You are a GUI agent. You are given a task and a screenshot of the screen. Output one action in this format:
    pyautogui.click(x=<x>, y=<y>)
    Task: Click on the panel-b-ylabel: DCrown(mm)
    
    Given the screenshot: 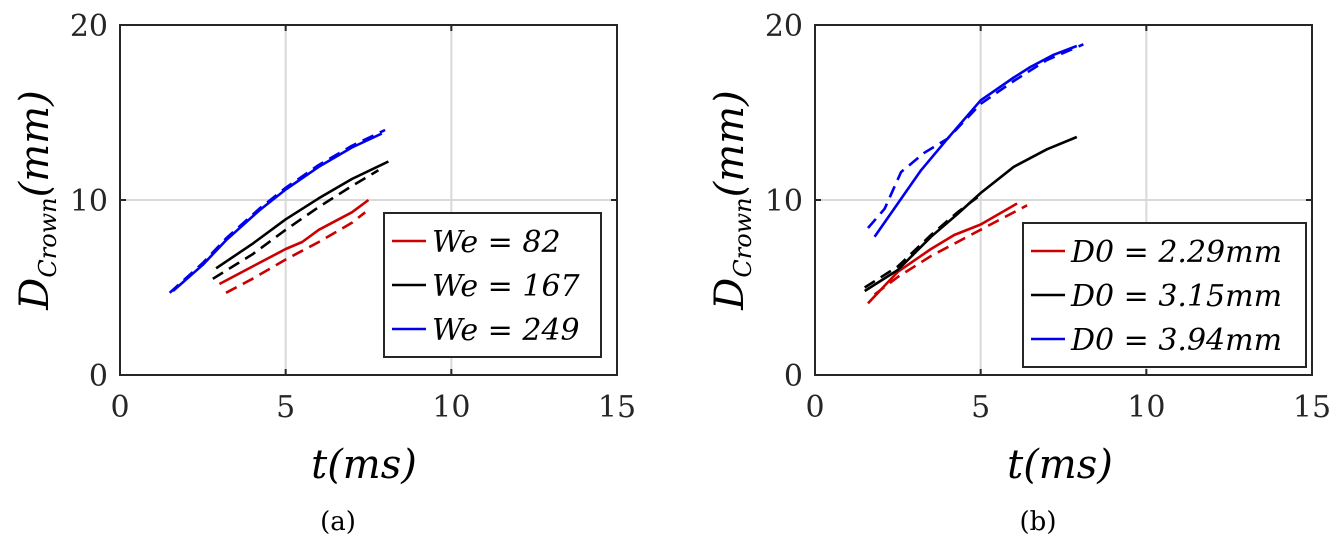 What is the action you would take?
    pyautogui.click(x=732, y=200)
    